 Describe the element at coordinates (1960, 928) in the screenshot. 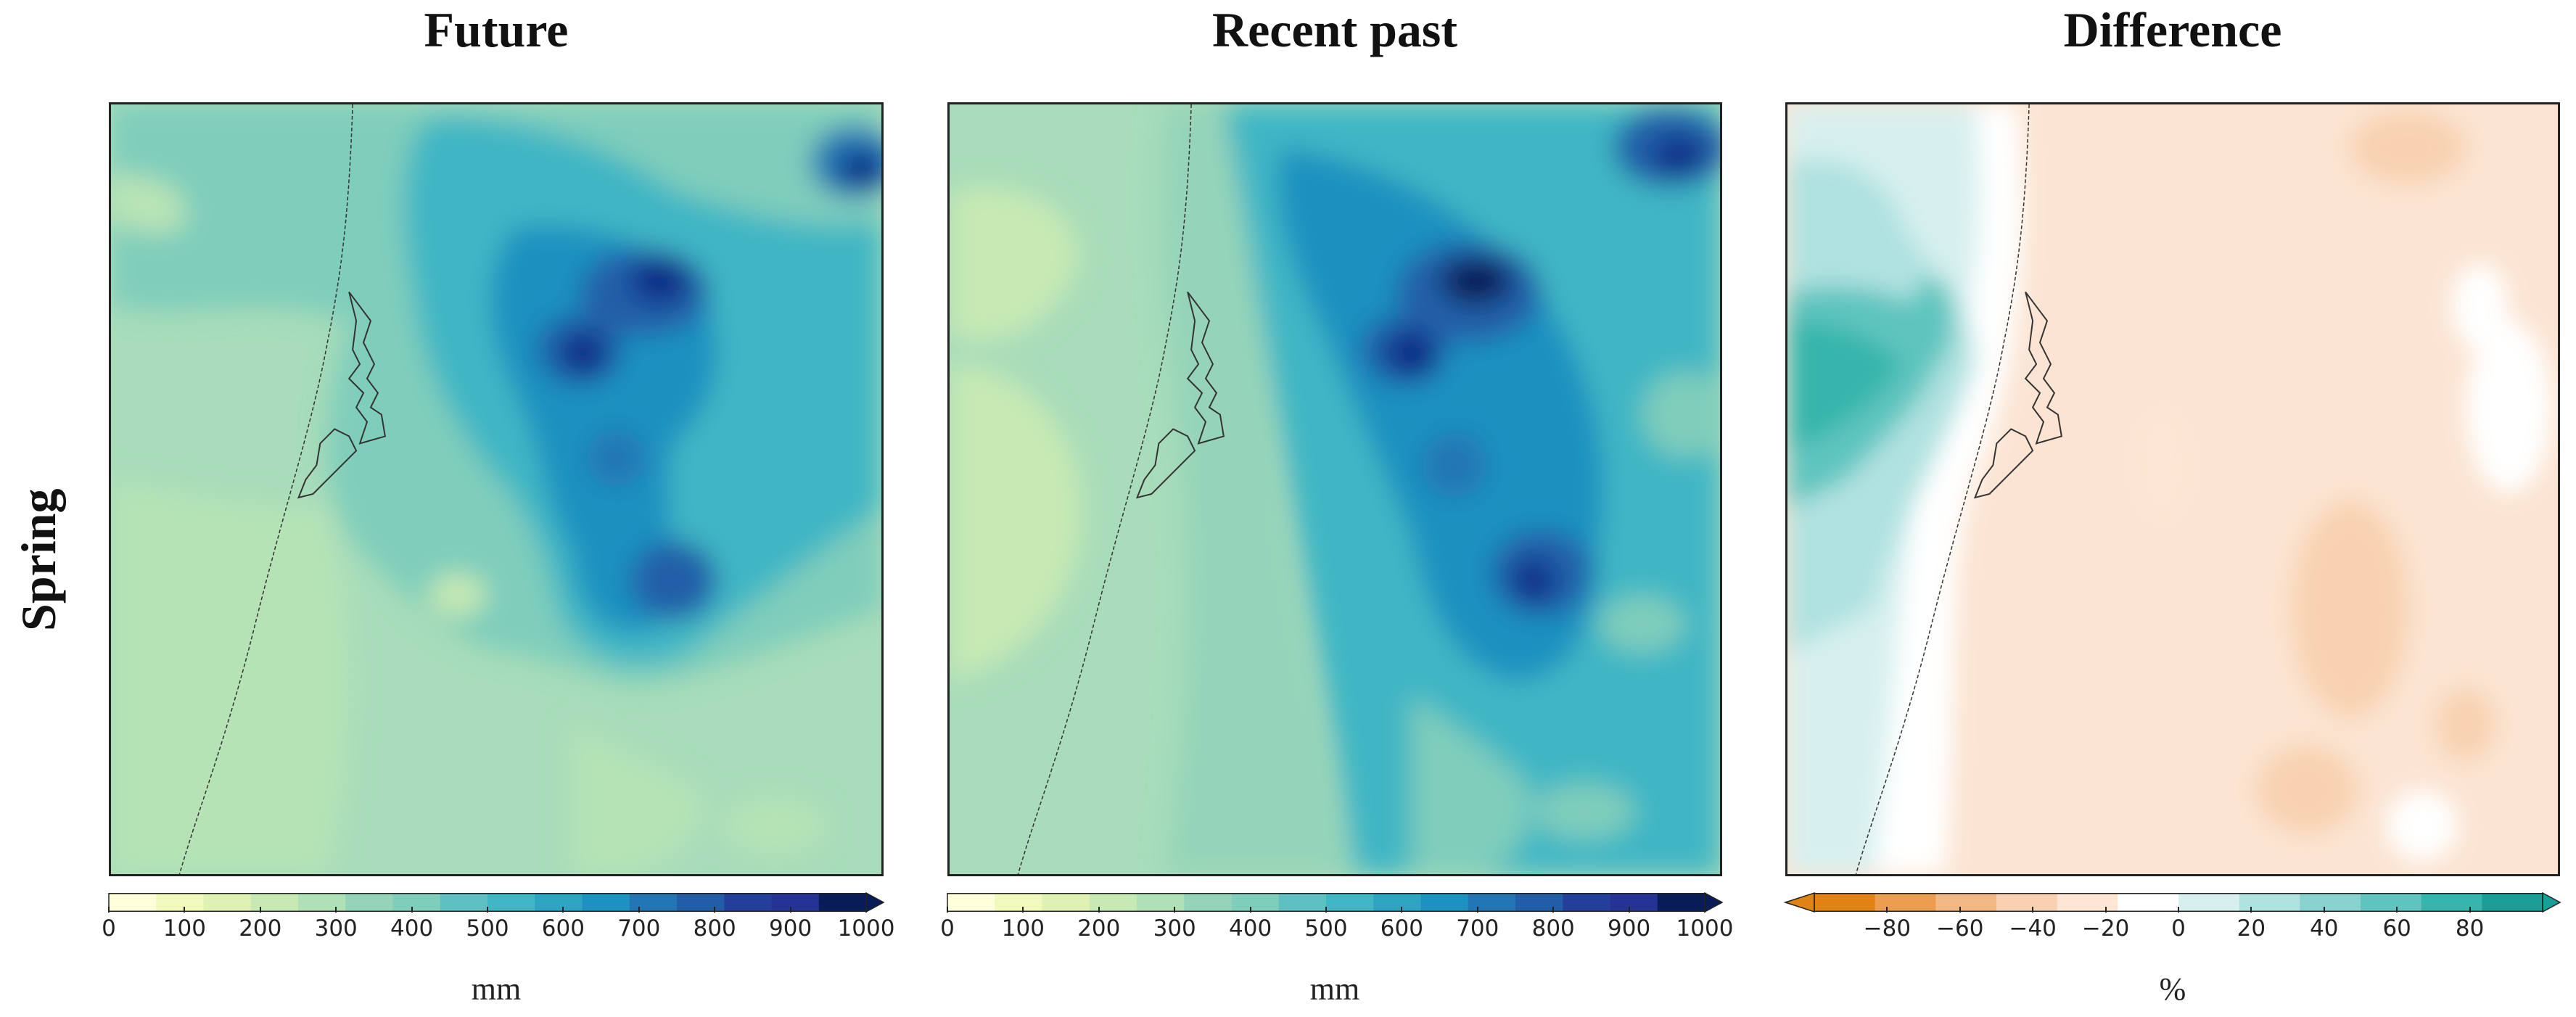

I see `colorbar-tick-label: −60` at that location.